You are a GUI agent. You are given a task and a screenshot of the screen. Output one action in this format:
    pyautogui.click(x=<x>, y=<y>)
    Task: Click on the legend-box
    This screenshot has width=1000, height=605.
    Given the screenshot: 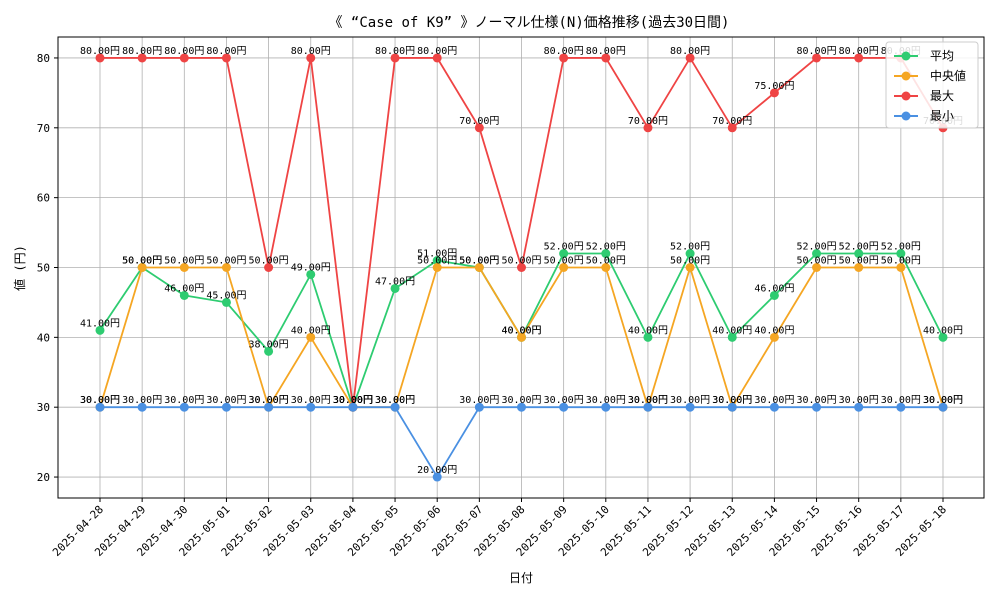 What is the action you would take?
    pyautogui.click(x=932, y=85)
    